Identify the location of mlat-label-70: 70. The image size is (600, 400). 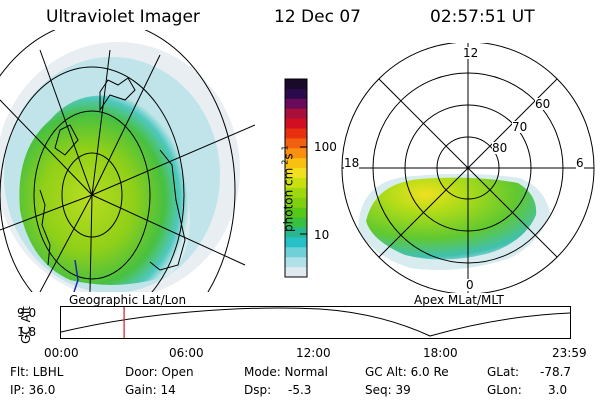
(520, 127).